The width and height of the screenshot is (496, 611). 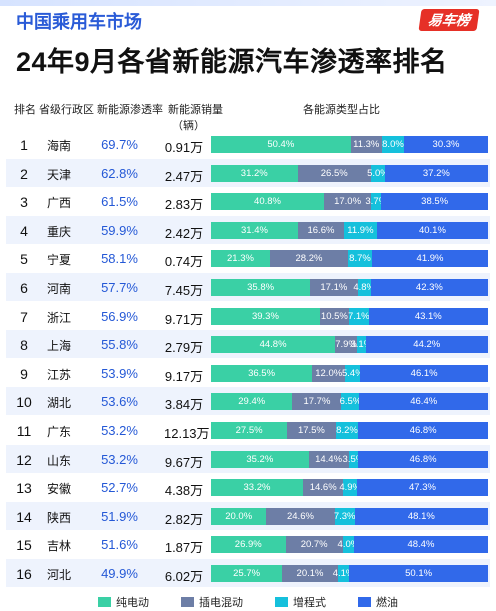 I want to click on rank-cell: 10, so click(x=24, y=402).